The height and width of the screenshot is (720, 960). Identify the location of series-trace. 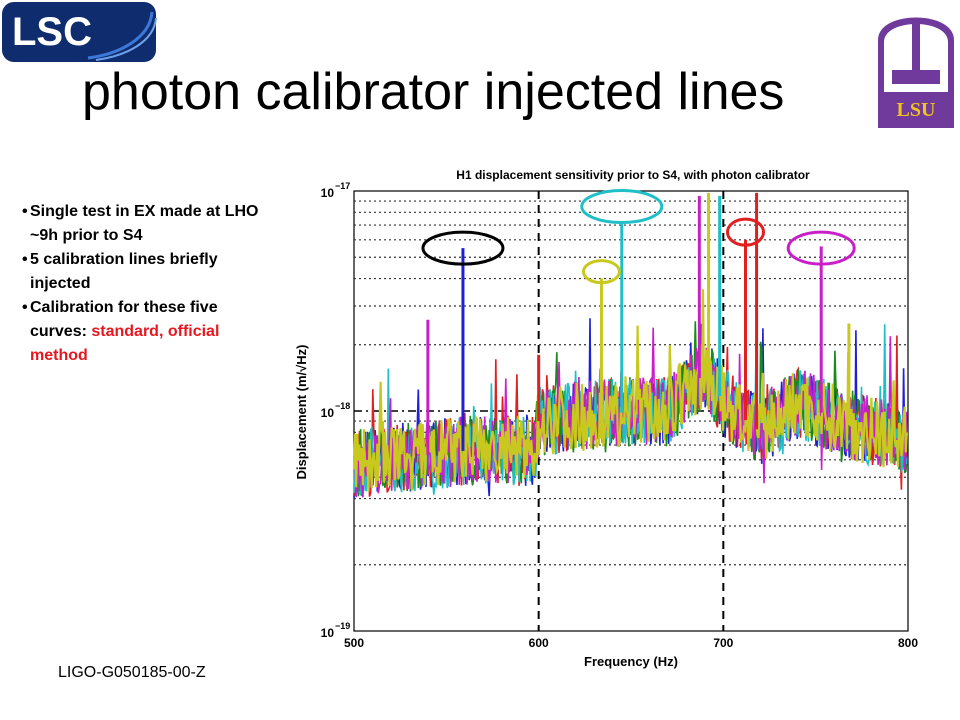
(630, 412).